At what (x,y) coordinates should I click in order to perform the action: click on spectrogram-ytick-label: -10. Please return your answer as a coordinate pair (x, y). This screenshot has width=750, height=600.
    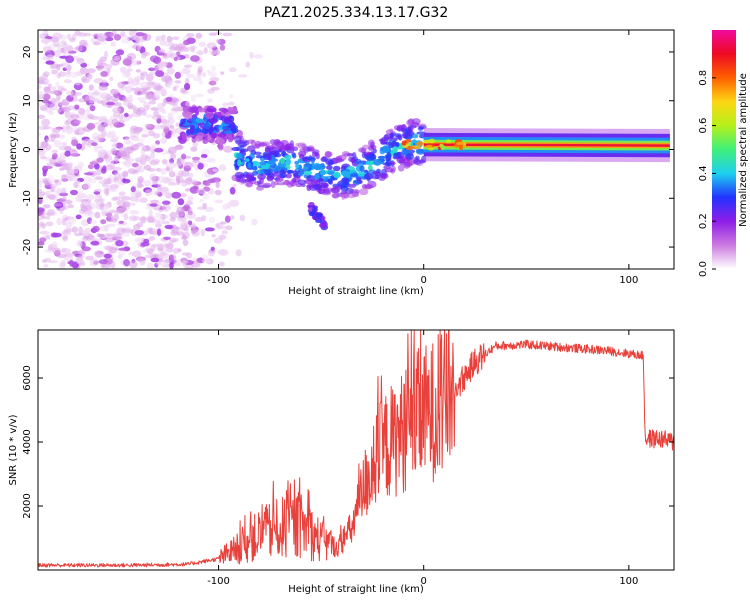
    Looking at the image, I should click on (27, 198).